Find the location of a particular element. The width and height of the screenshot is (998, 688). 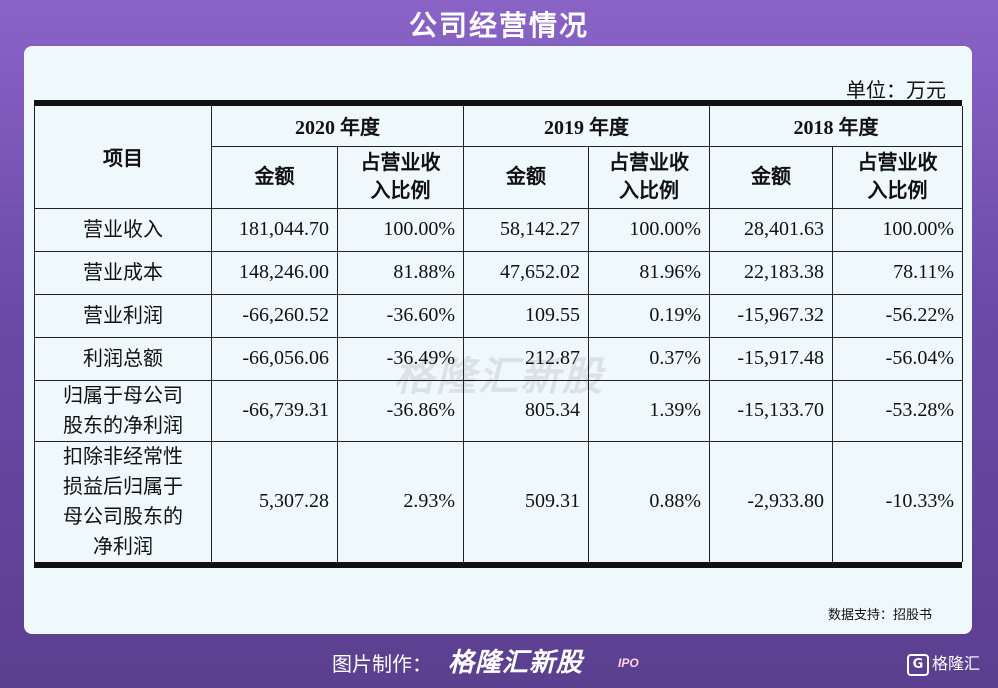

cell: 0.37% is located at coordinates (649, 358).